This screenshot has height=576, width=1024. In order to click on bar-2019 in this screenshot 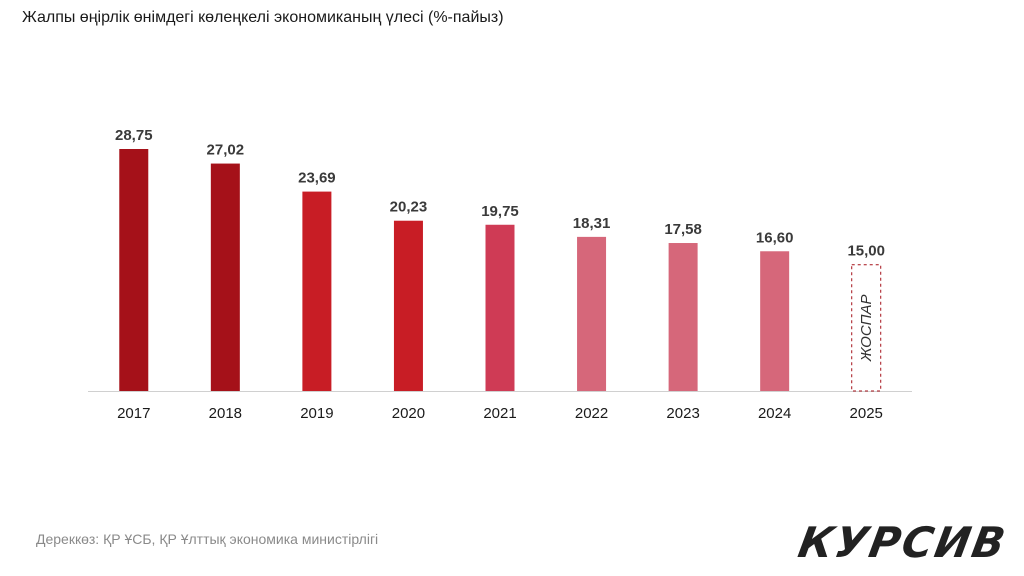, I will do `click(317, 291)`.